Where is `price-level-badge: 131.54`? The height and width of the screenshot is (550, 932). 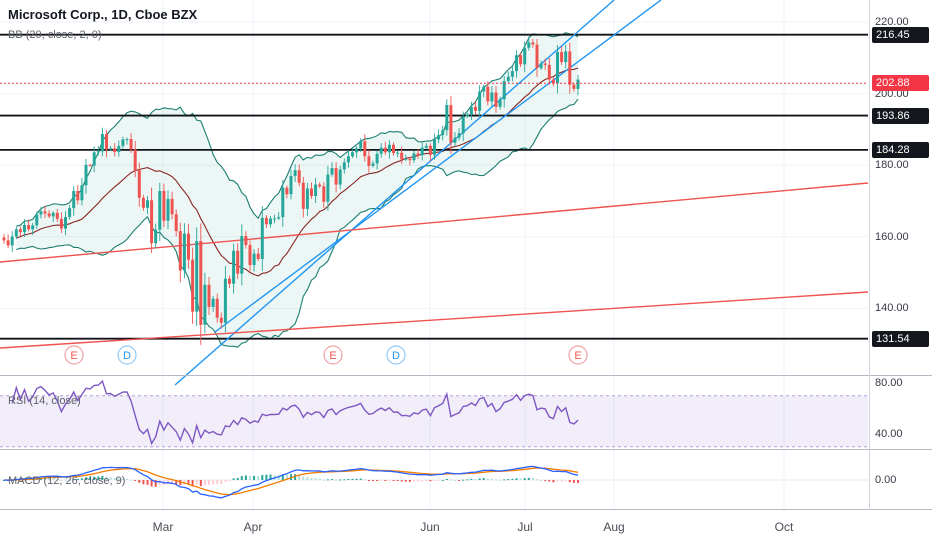 price-level-badge: 131.54 is located at coordinates (900, 338).